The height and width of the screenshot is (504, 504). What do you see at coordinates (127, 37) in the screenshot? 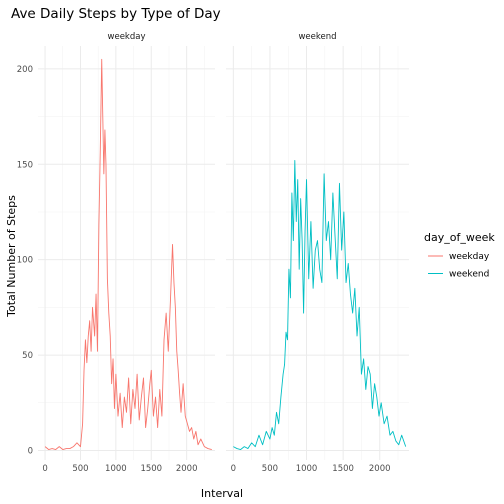
I see `facet-label-weekday: weekday` at bounding box center [127, 37].